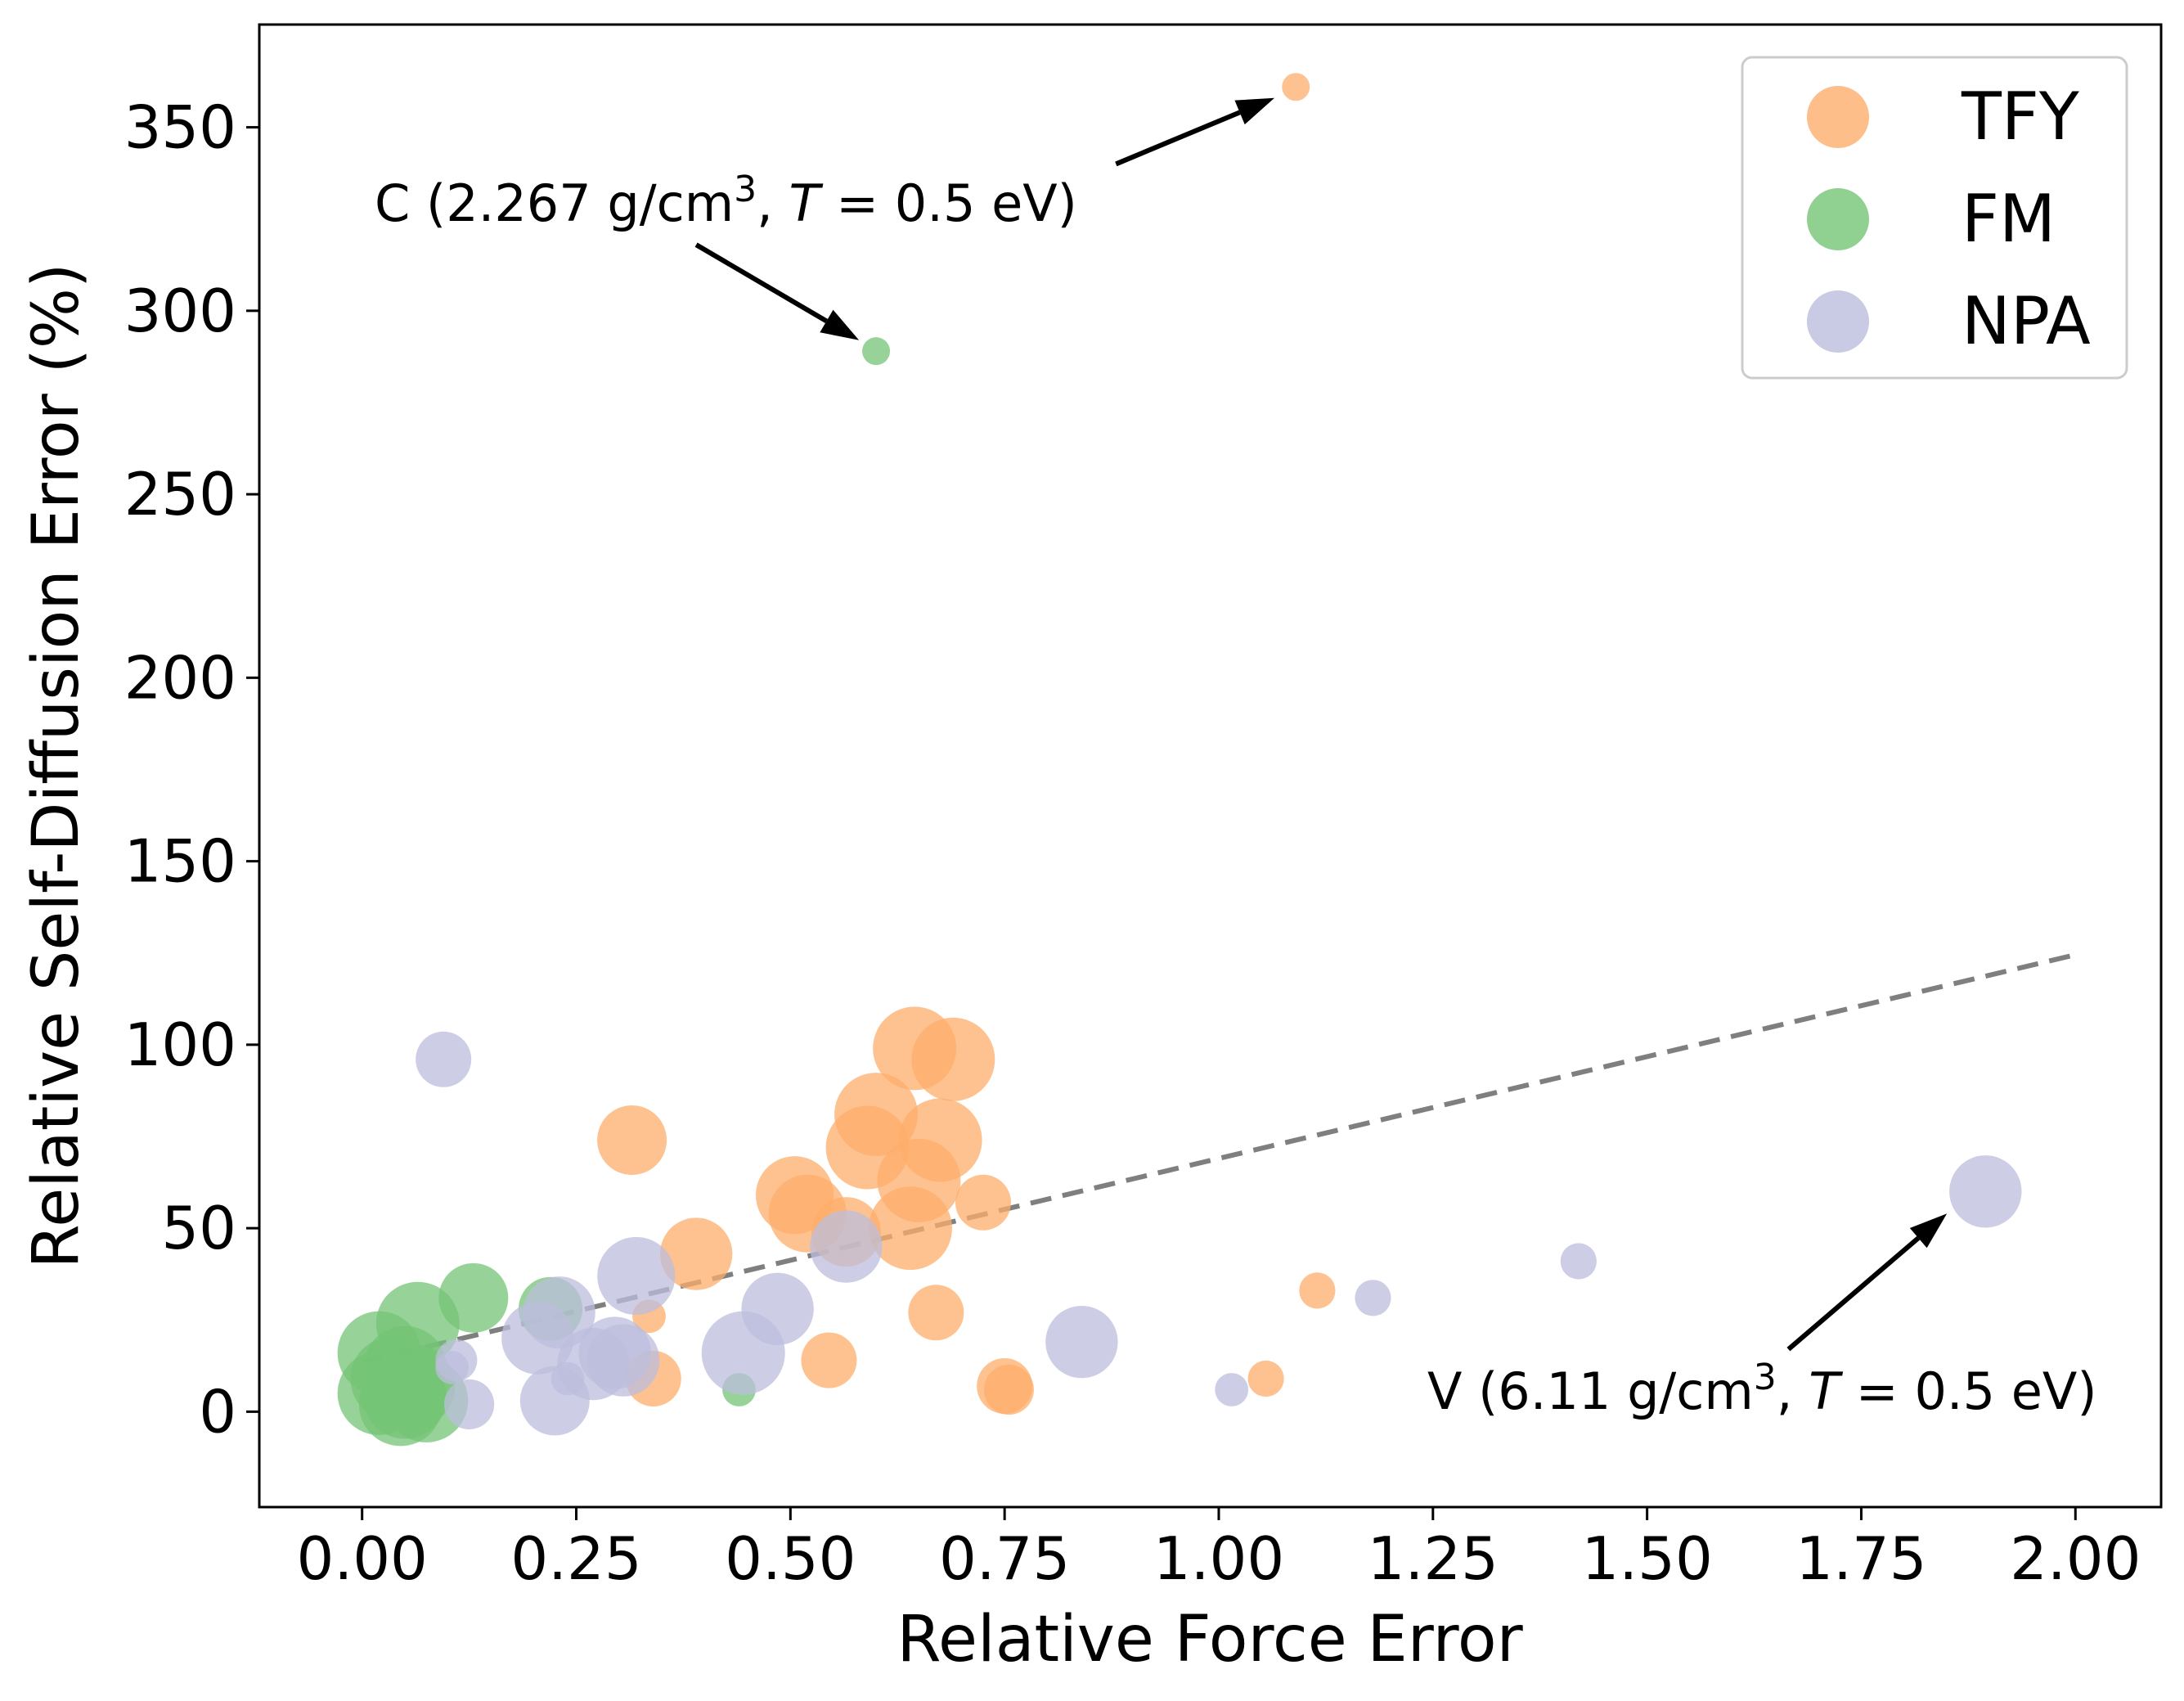 The image size is (2184, 1701). I want to click on x-axis-title: Relative Force Error, so click(1210, 1640).